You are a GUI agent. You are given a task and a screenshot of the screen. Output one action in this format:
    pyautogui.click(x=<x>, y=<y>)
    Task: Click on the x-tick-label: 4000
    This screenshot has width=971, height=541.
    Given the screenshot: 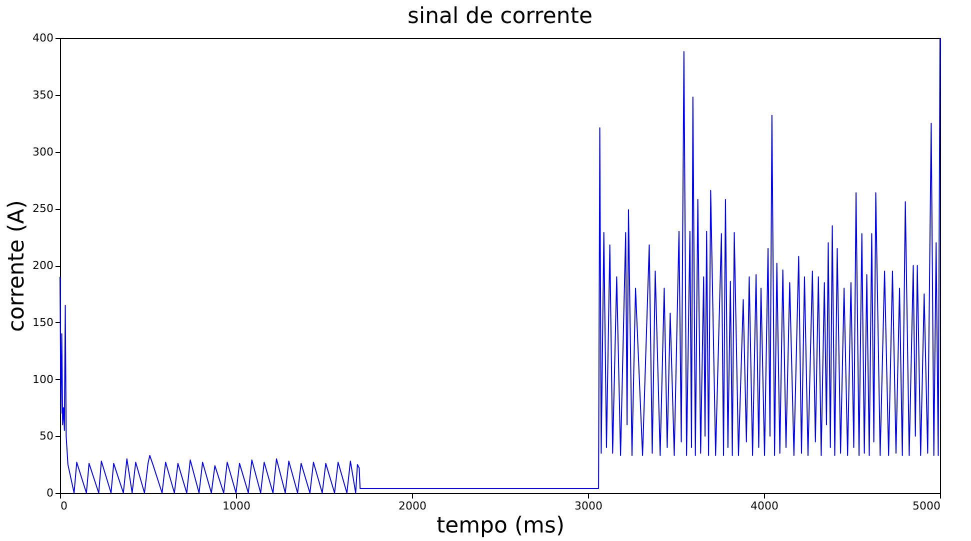 What is the action you would take?
    pyautogui.click(x=764, y=506)
    